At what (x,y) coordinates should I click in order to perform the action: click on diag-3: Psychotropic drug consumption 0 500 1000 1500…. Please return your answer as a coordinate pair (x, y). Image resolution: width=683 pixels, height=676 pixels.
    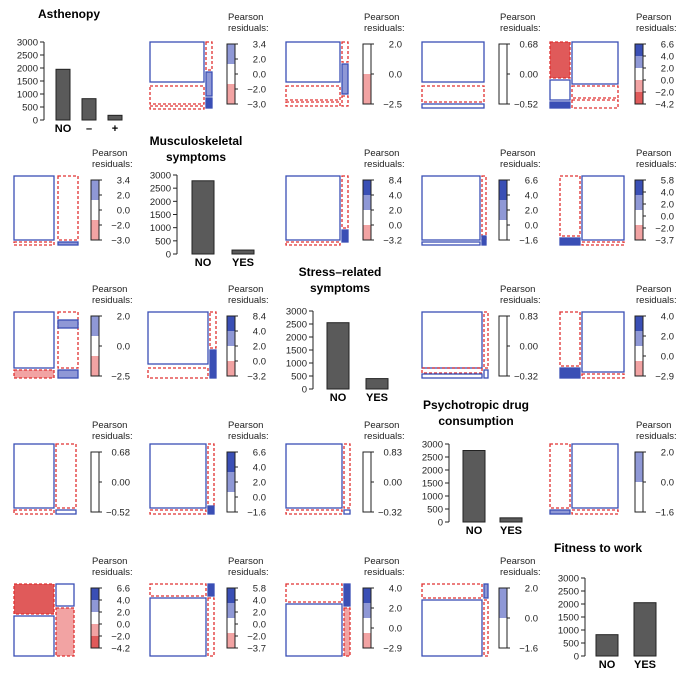
    Looking at the image, I should click on (475, 467).